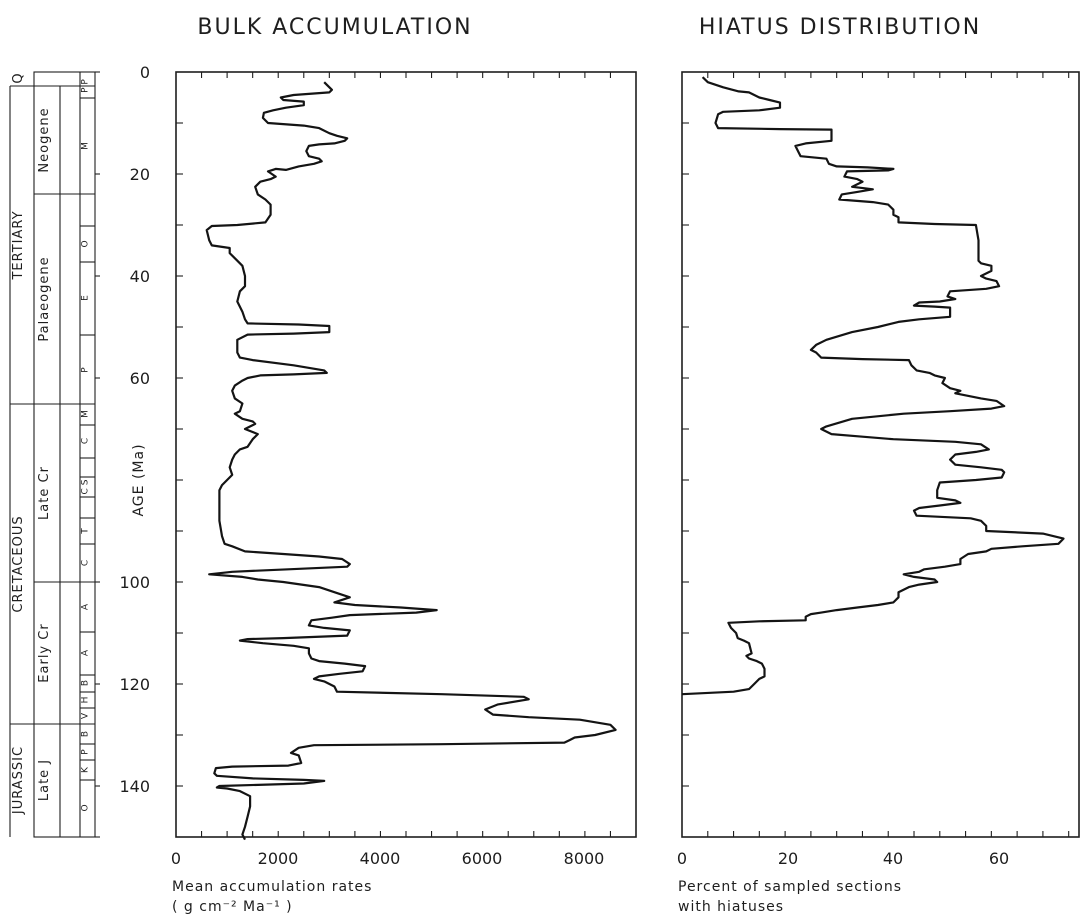 The image size is (1090, 915). What do you see at coordinates (176, 858) in the screenshot?
I see `left-x-tick-label: 0` at bounding box center [176, 858].